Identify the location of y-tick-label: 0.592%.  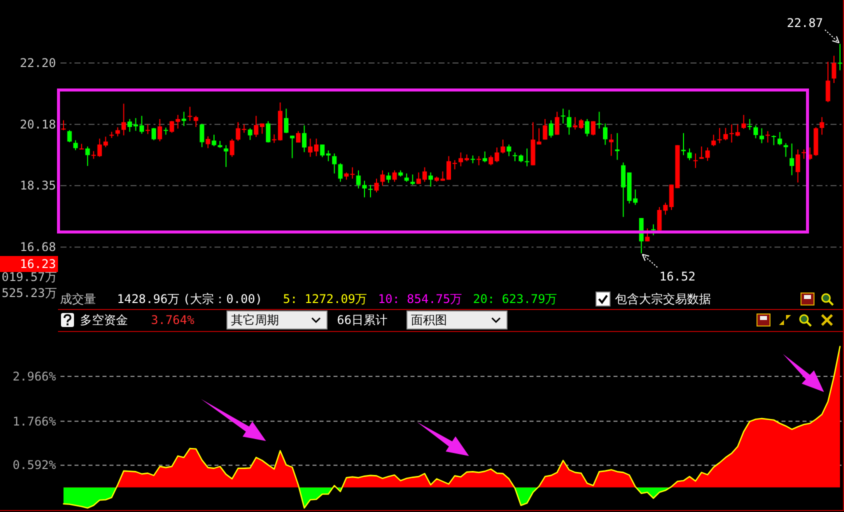
(34, 465).